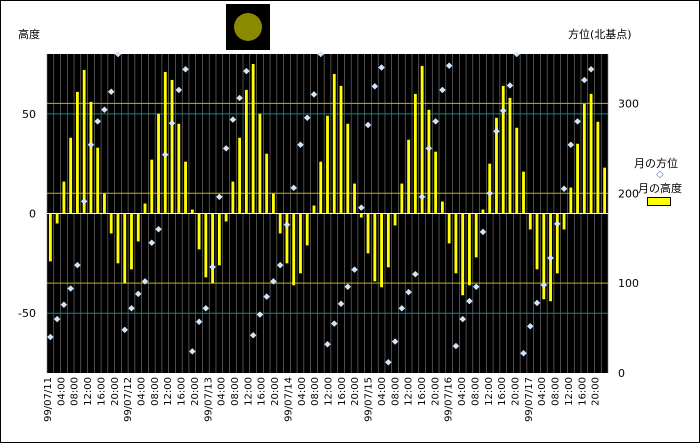 The image size is (700, 443). I want to click on legend-label-azimuth: 月の方位, so click(656, 163).